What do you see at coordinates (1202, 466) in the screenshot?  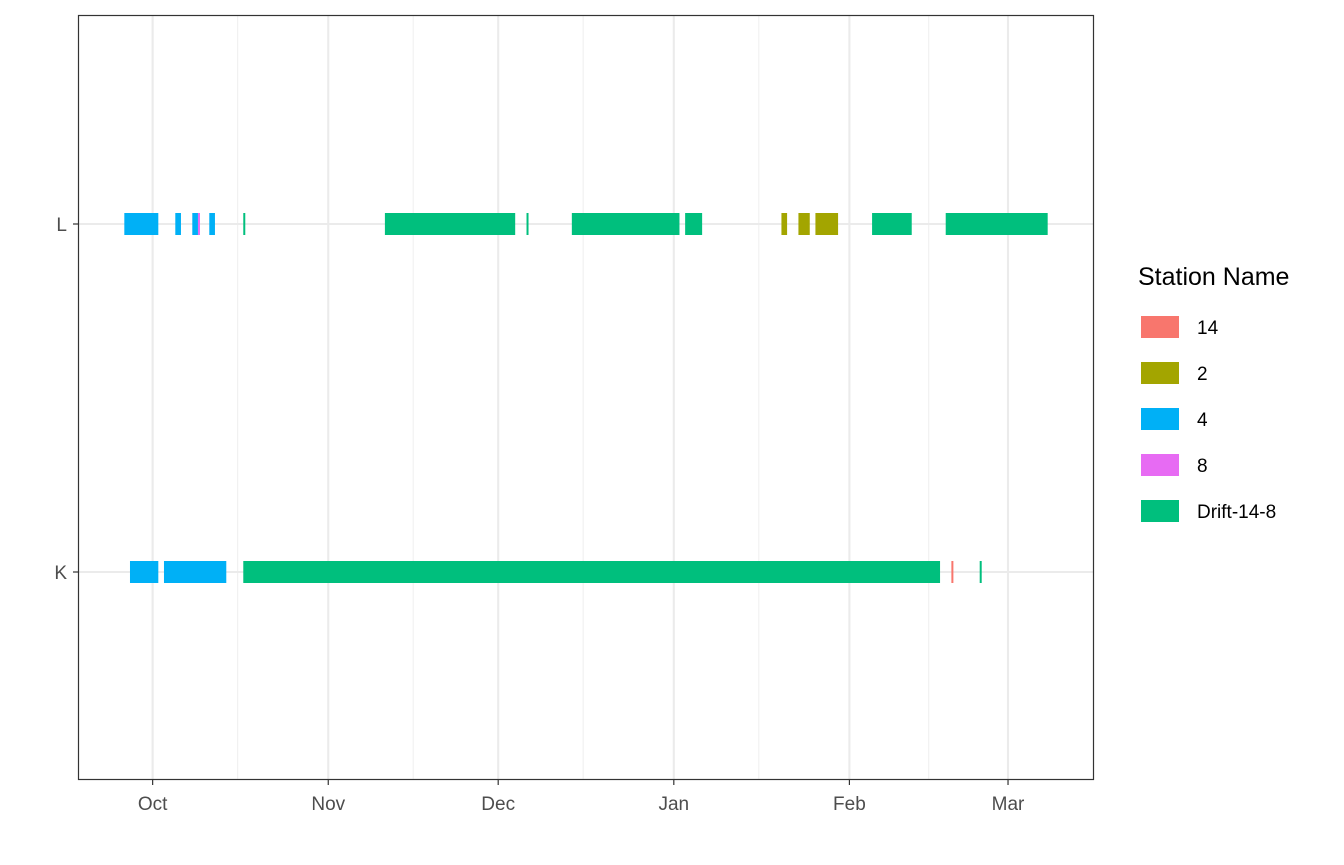 I see `legend-label: 8` at bounding box center [1202, 466].